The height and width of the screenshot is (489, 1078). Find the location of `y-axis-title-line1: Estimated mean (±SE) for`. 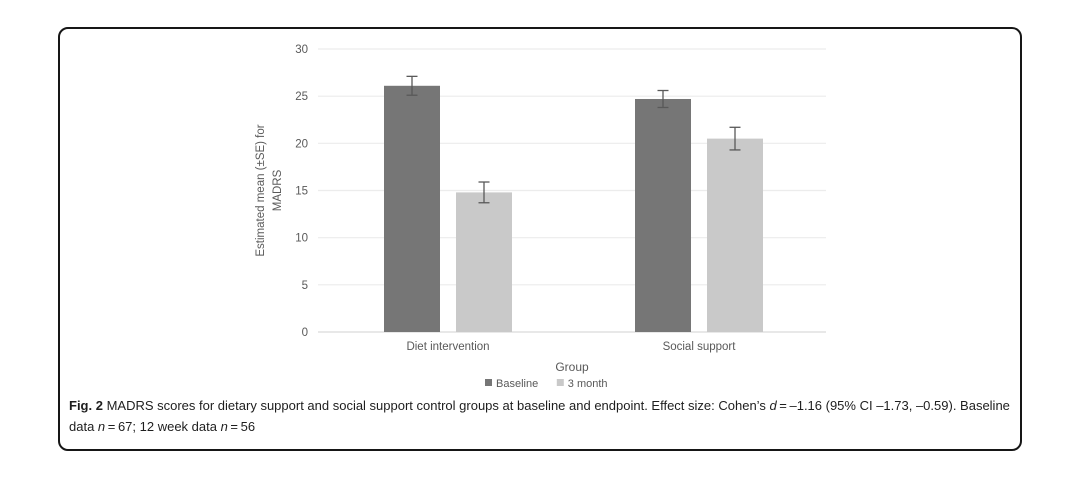

y-axis-title-line1: Estimated mean (±SE) for is located at coordinates (261, 190).